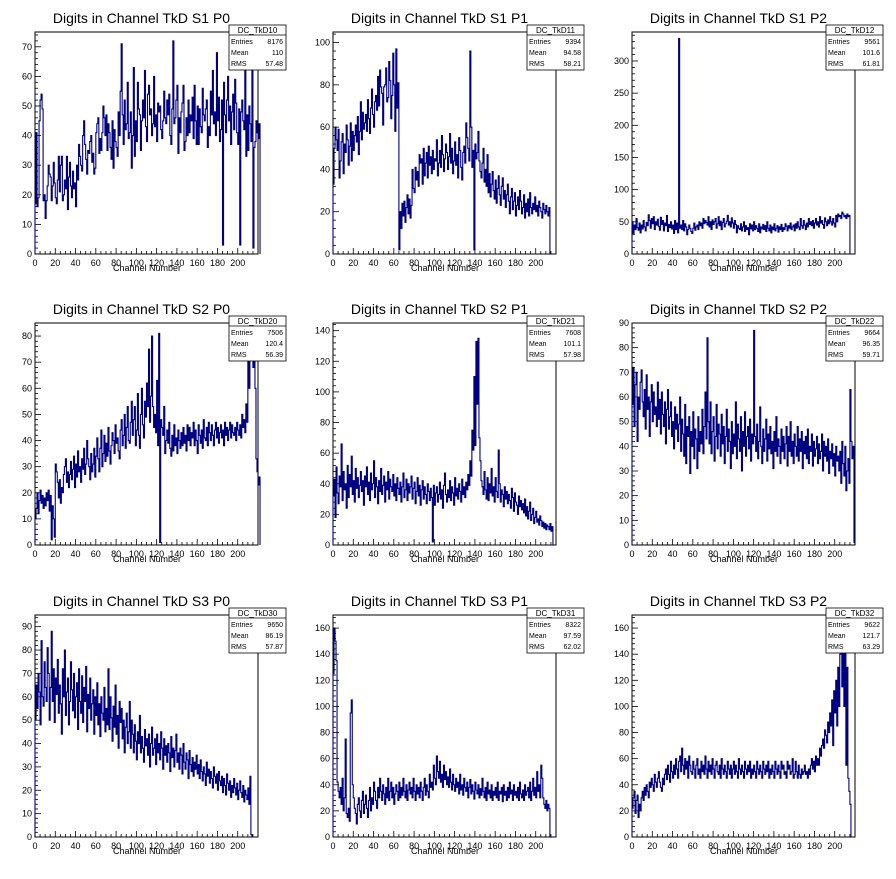  What do you see at coordinates (855, 321) in the screenshot?
I see `stats-name: DC_TkD22` at bounding box center [855, 321].